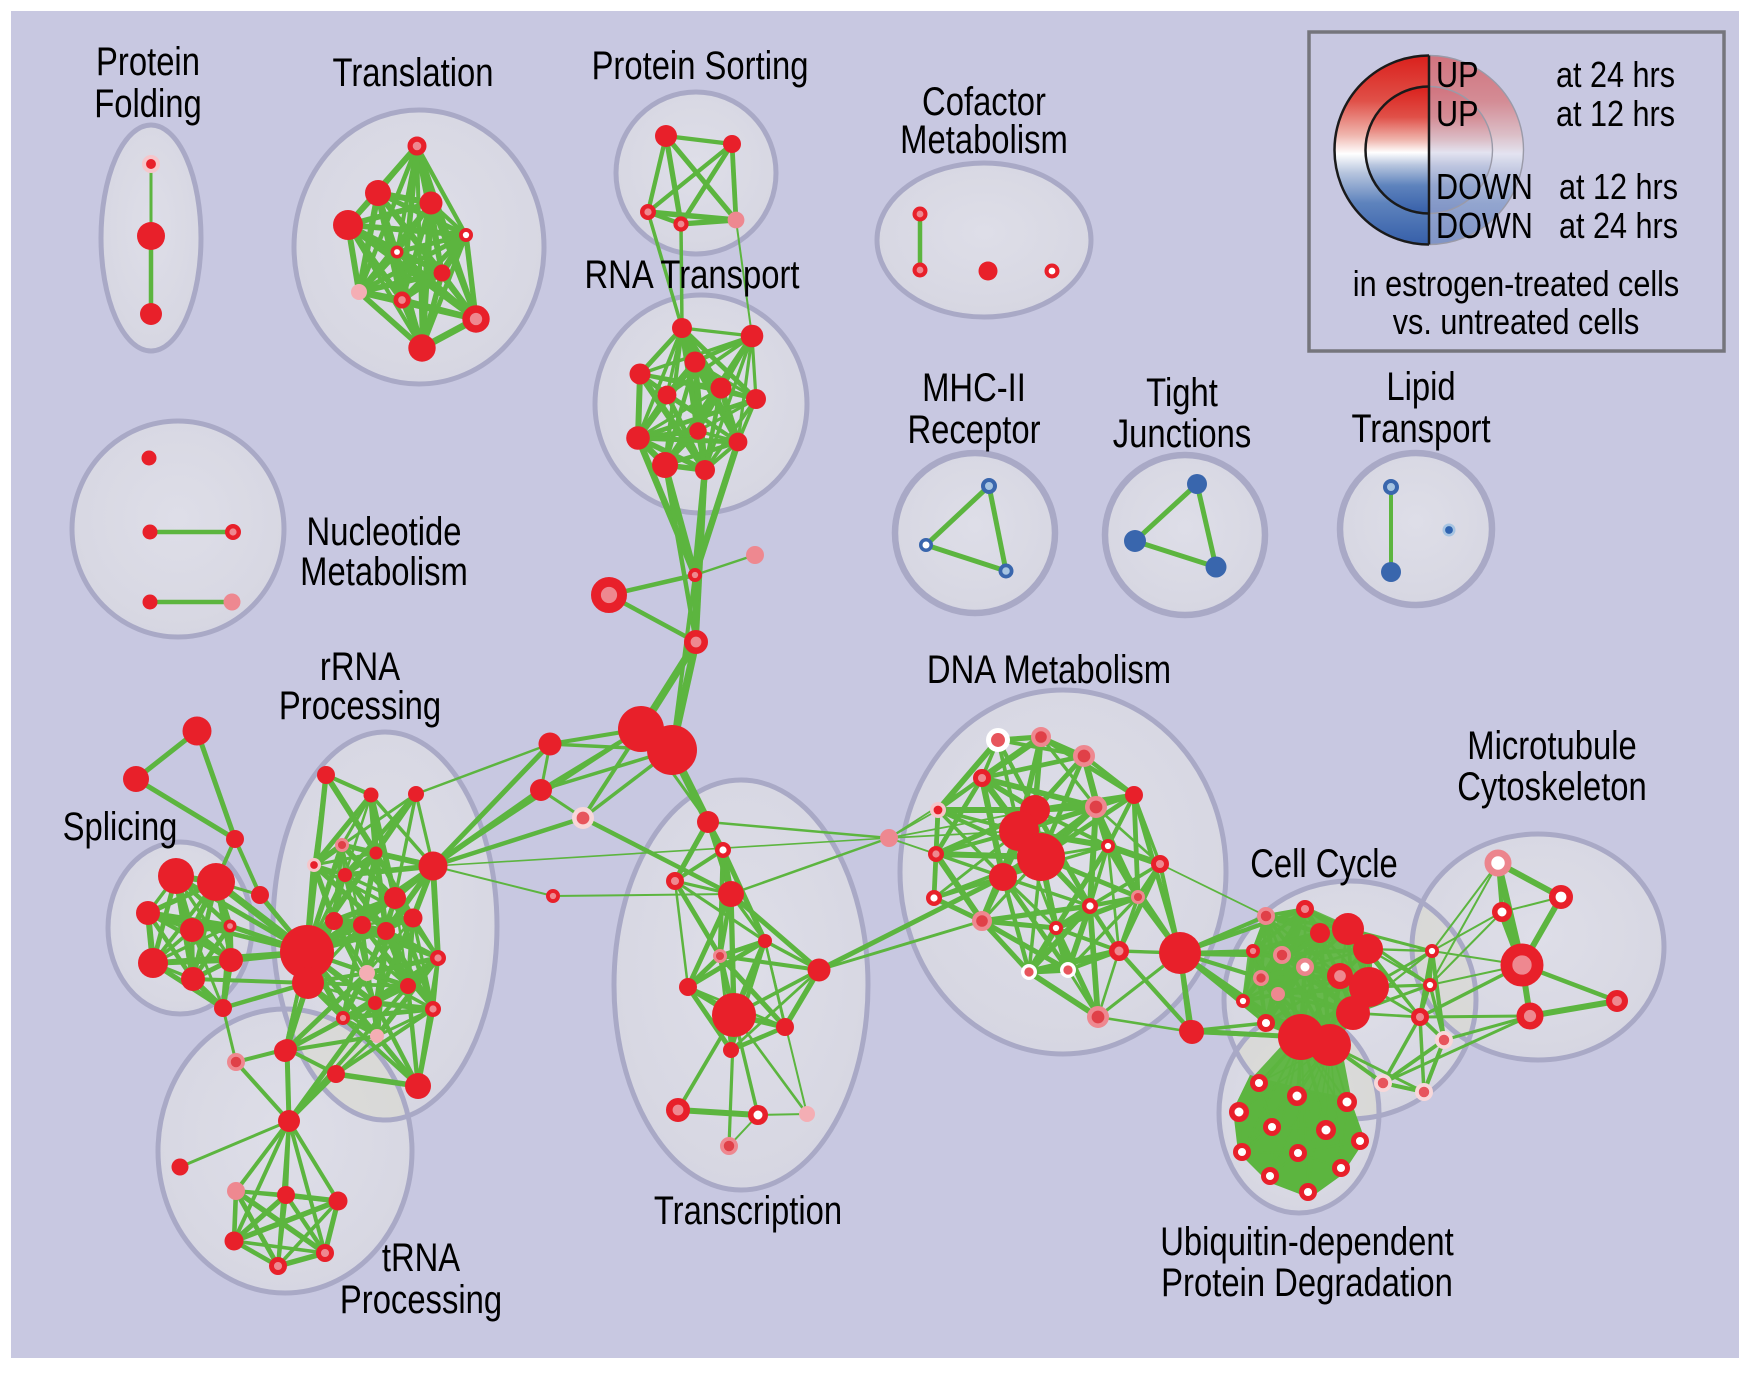 This screenshot has width=1750, height=1376. I want to click on svg-text: Receptor, so click(973, 429).